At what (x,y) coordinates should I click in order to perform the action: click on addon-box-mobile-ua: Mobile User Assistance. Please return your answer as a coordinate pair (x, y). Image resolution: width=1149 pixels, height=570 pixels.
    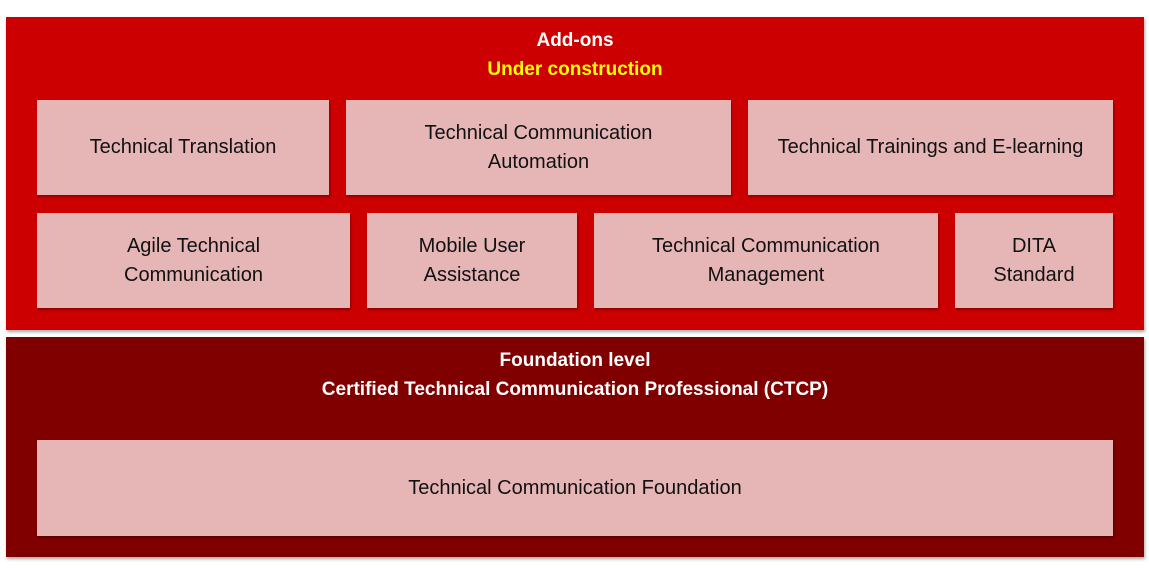
    Looking at the image, I should click on (472, 260).